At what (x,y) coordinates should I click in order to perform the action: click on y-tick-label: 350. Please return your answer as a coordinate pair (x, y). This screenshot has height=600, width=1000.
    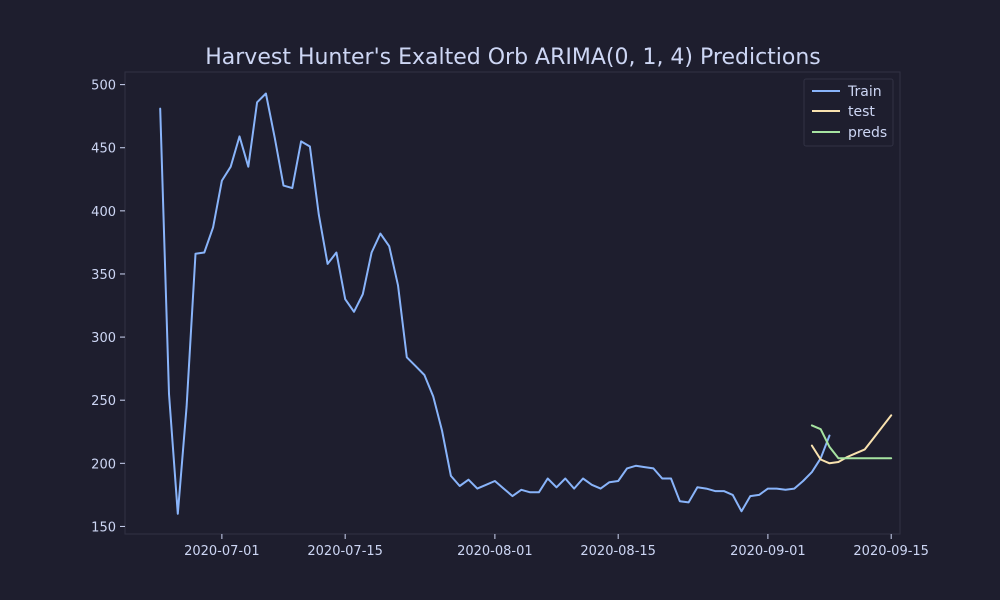
    Looking at the image, I should click on (103, 275).